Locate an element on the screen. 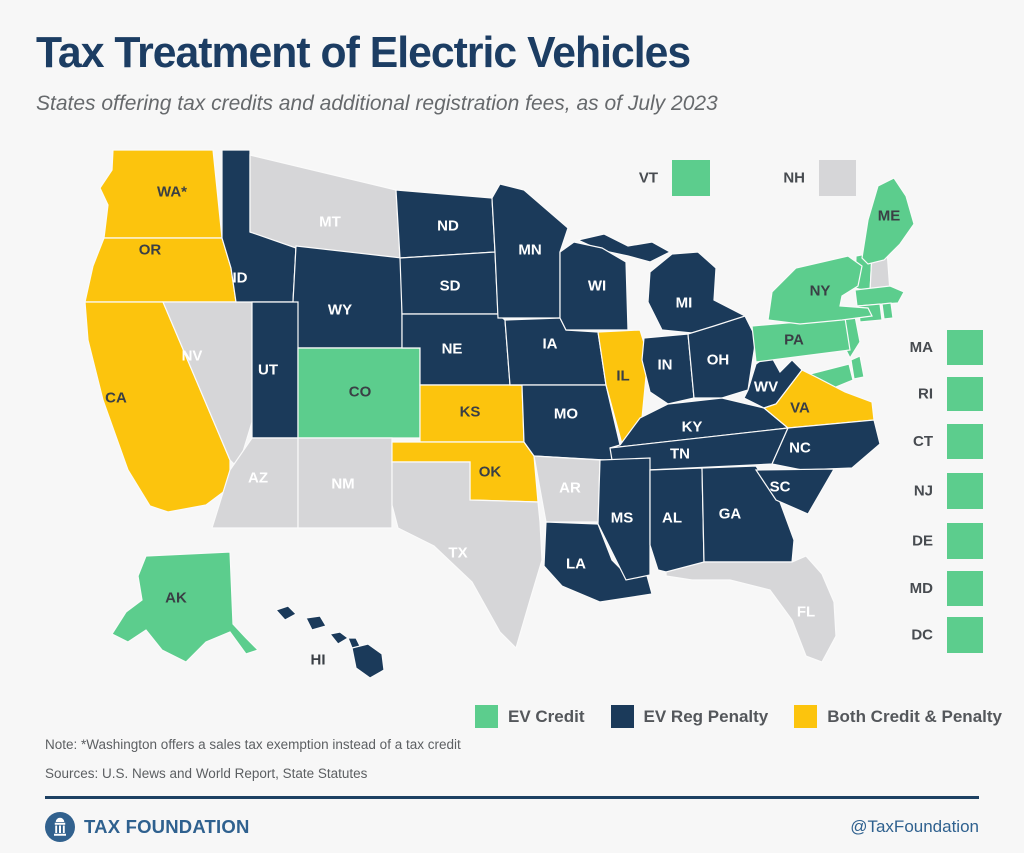 The width and height of the screenshot is (1024, 853). state-square-dc is located at coordinates (965, 635).